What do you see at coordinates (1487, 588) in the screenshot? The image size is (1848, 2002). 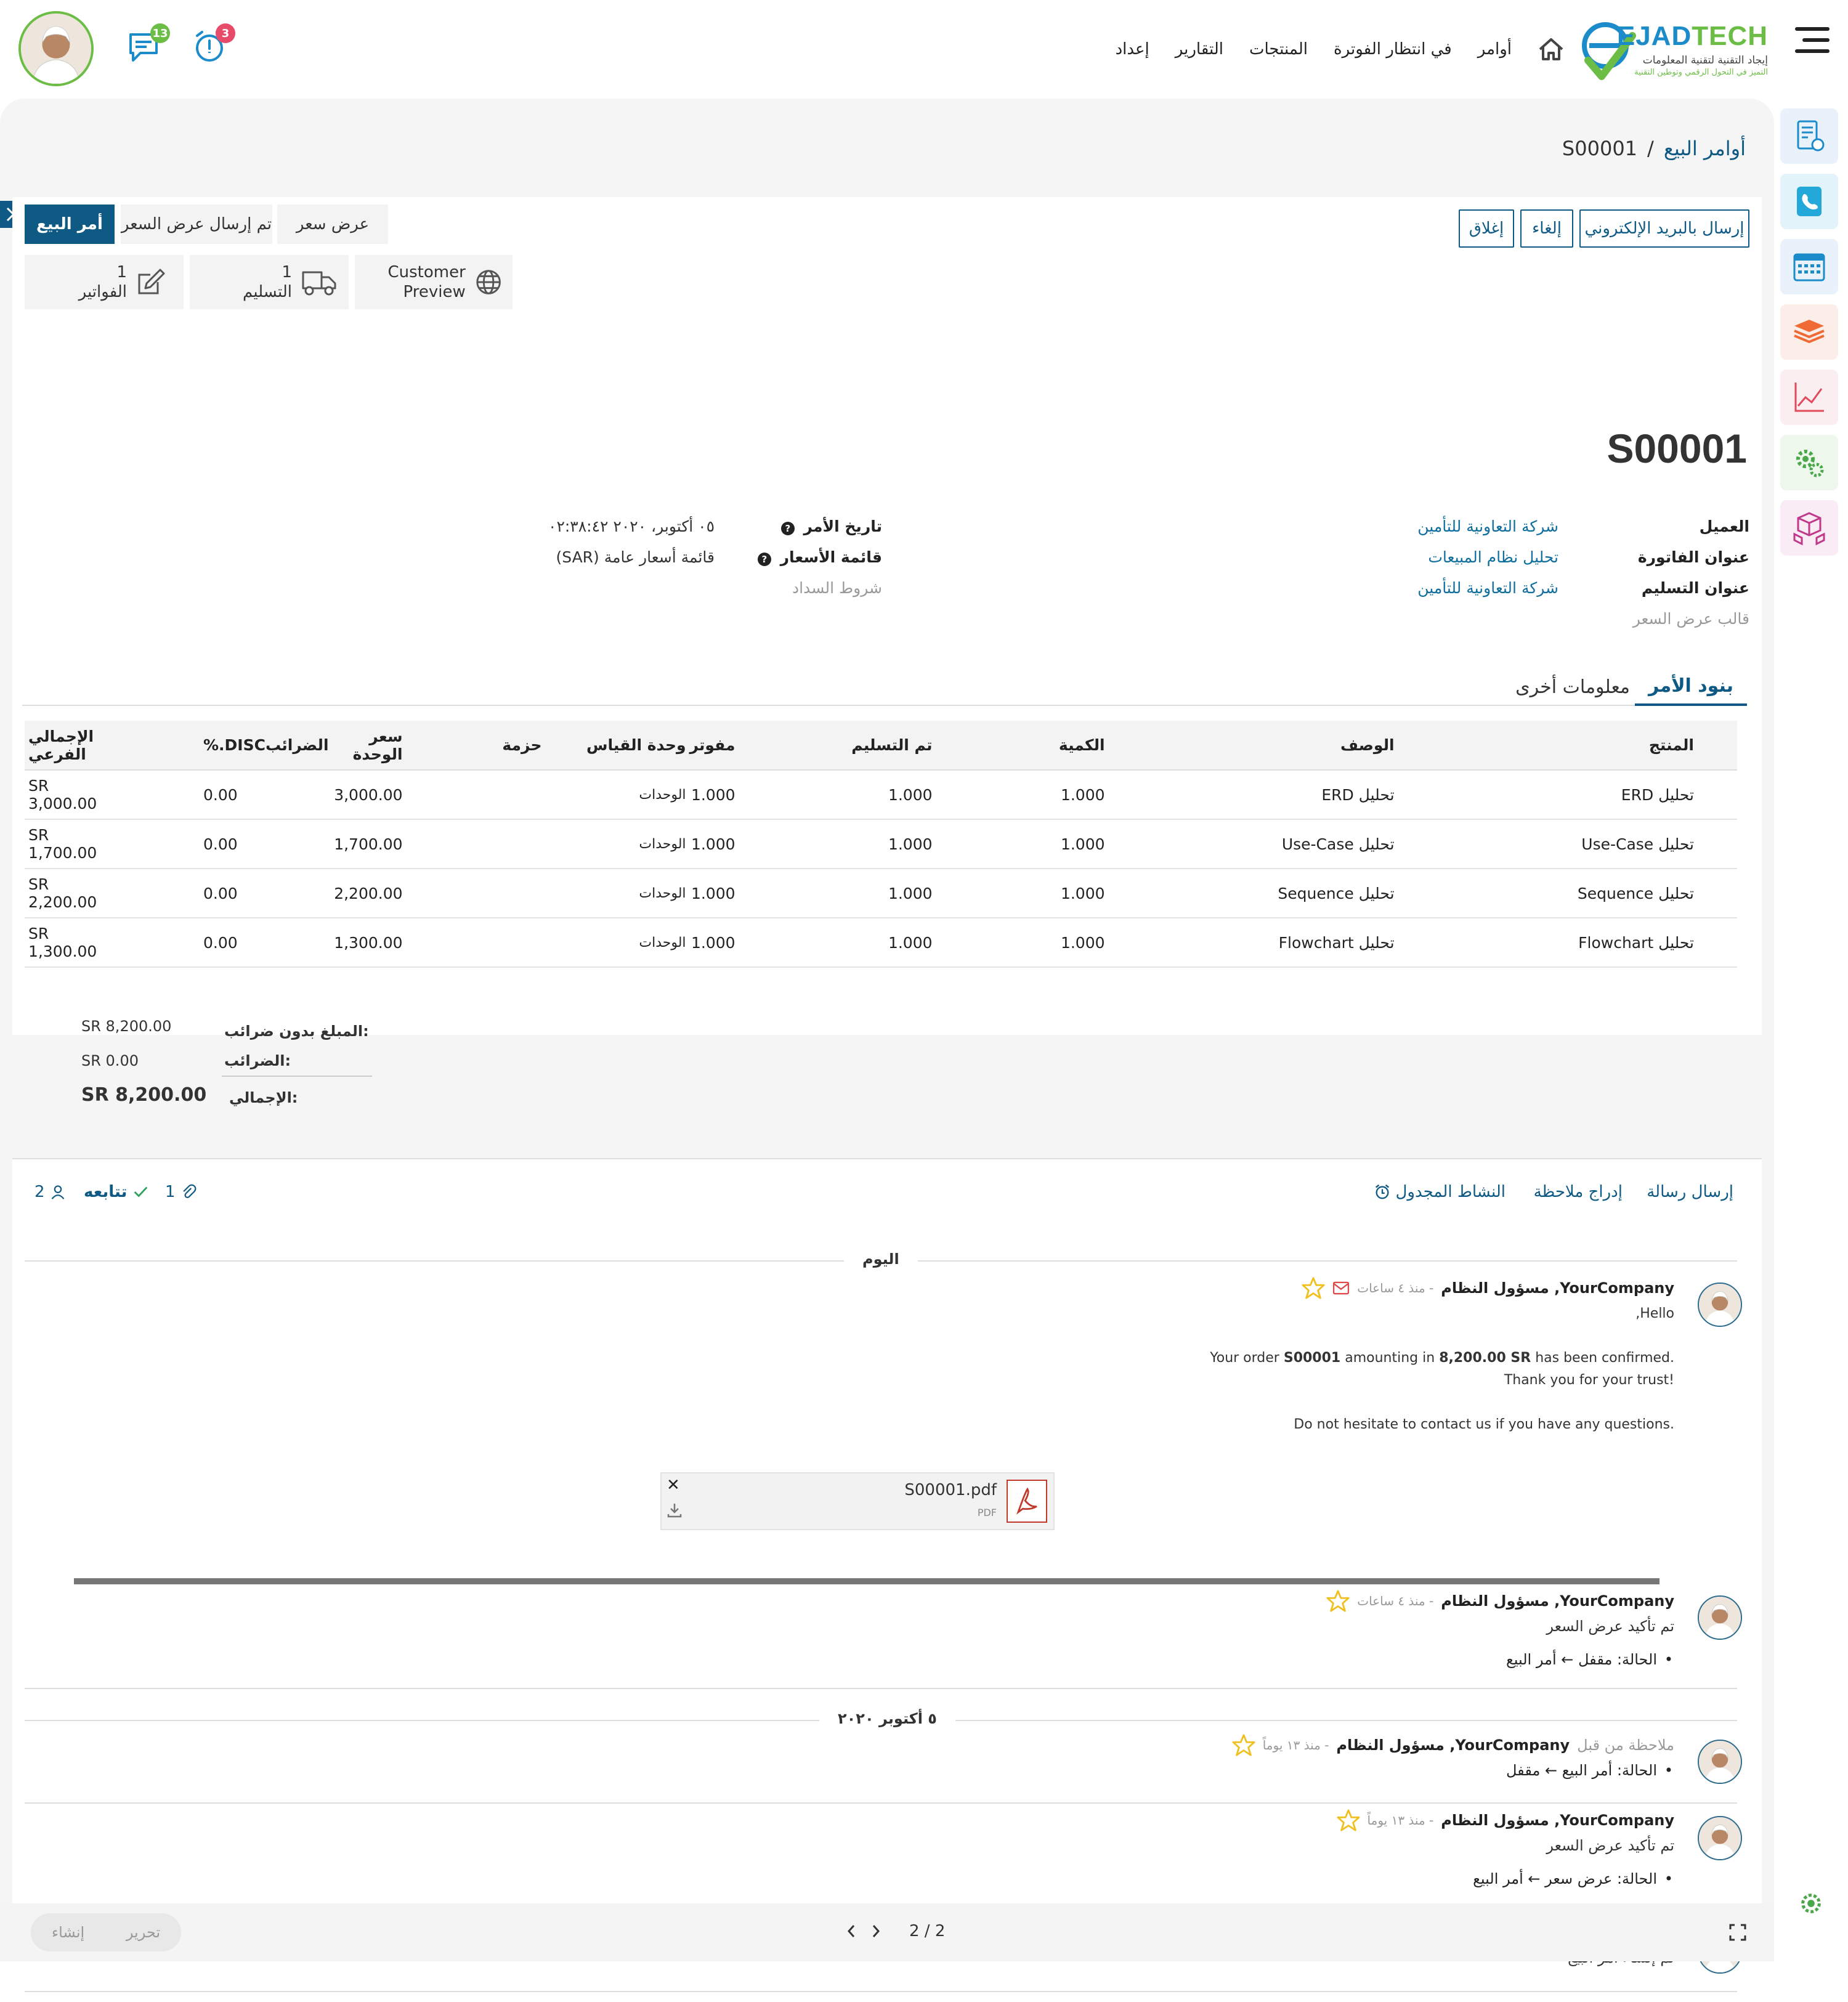 I see `delivery-address-field: شركة التعاونية للتأمين` at bounding box center [1487, 588].